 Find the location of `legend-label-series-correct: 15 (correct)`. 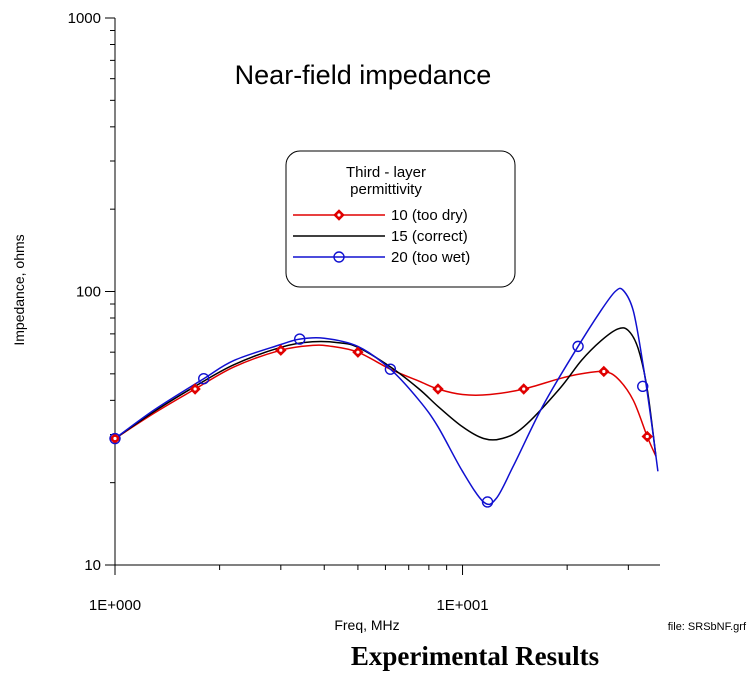

legend-label-series-correct: 15 (correct) is located at coordinates (429, 236).